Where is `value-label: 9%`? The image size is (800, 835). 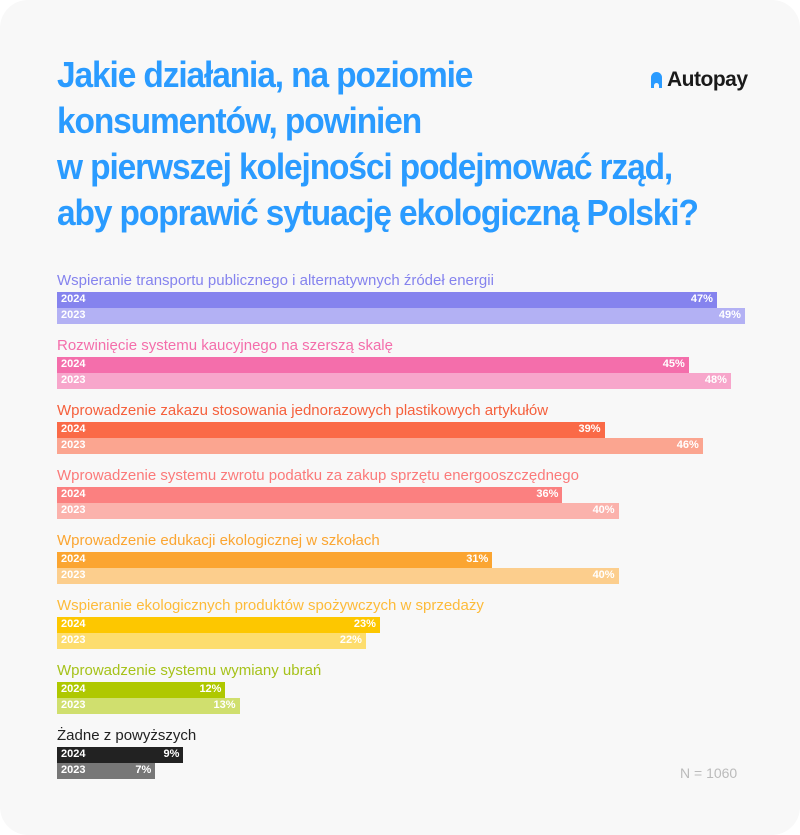 value-label: 9% is located at coordinates (171, 754).